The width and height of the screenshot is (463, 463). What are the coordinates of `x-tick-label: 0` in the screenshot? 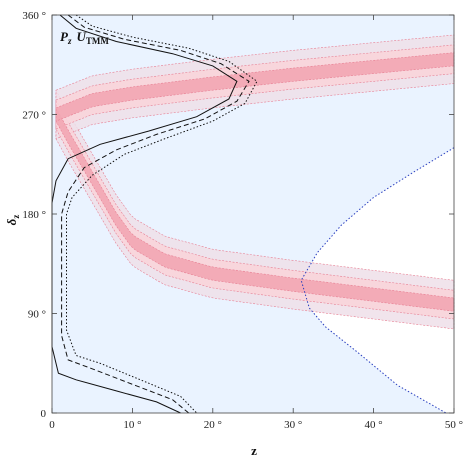 It's located at (52, 425).